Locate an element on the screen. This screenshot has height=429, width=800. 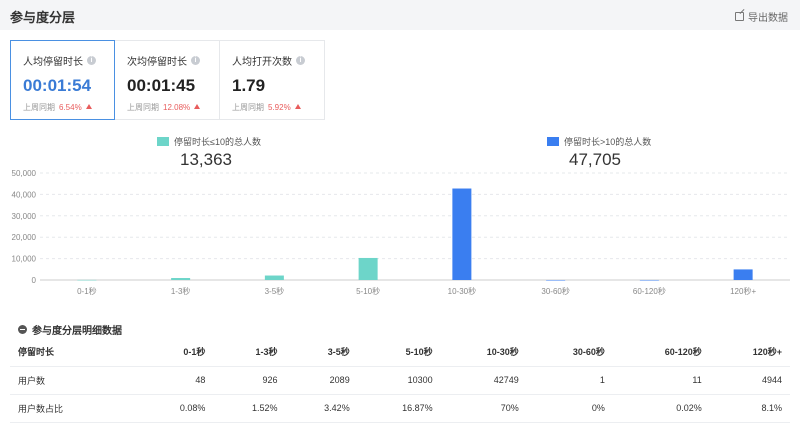
legend-item-long: 停留时长>10的总人数 is located at coordinates (599, 141).